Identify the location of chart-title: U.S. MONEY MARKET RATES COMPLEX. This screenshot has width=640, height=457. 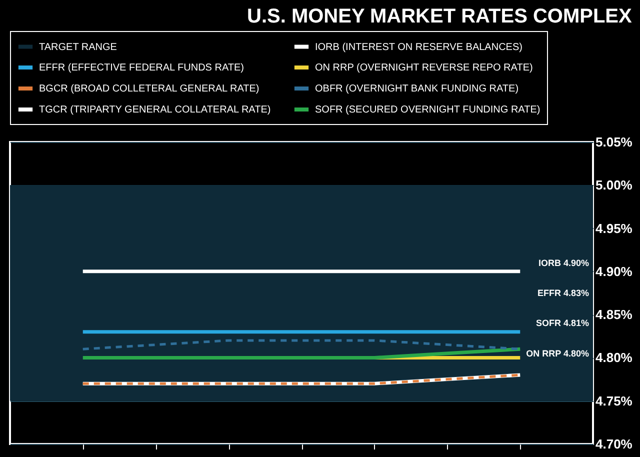
(440, 17).